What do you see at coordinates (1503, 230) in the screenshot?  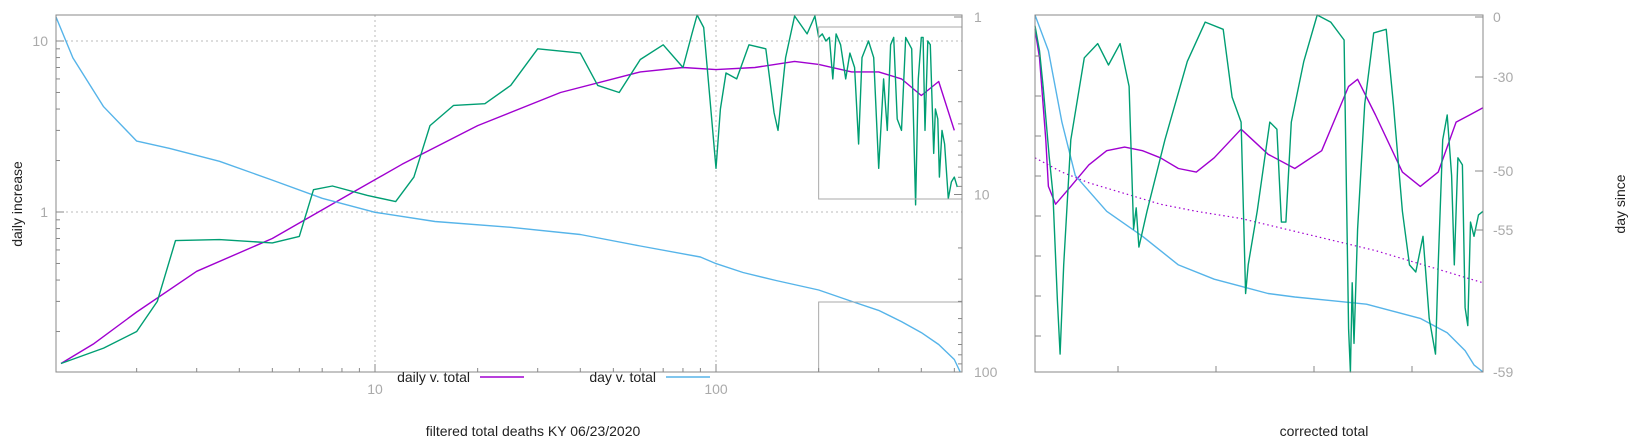 I see `right-y-tick-label: -55` at bounding box center [1503, 230].